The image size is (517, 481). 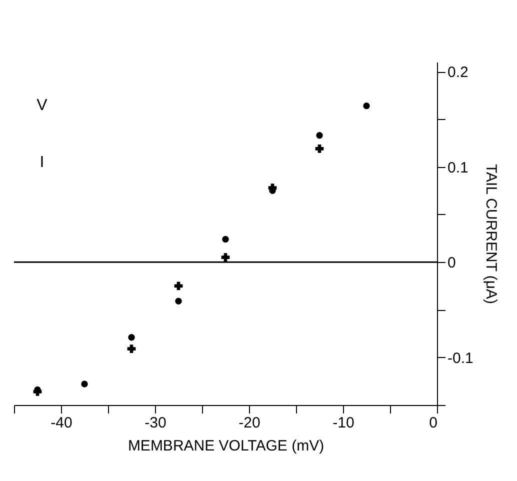 What do you see at coordinates (226, 446) in the screenshot?
I see `x-axis-title: MEMBRANE VOLTAGE (mV)` at bounding box center [226, 446].